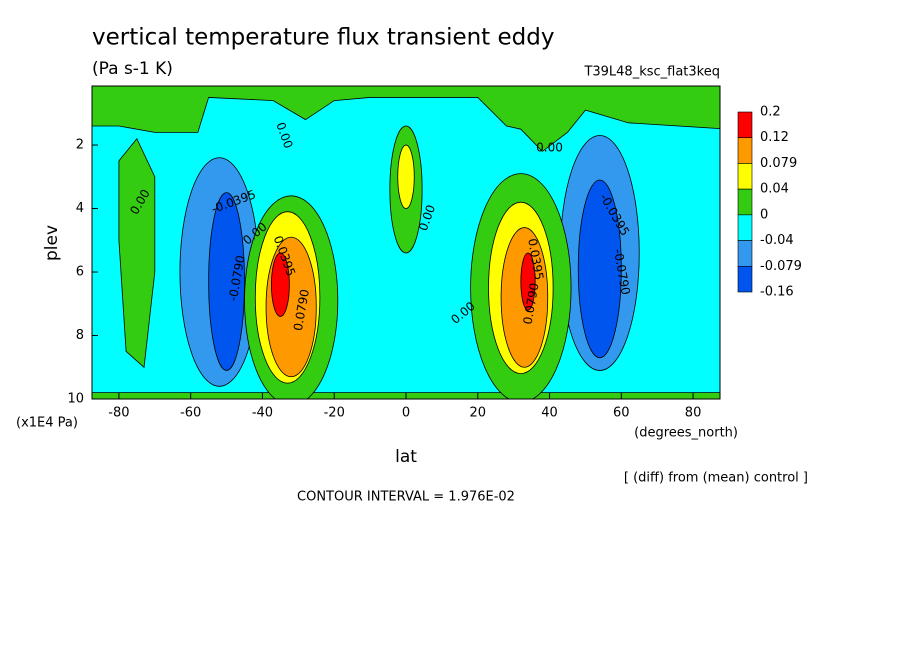 Image resolution: width=904 pixels, height=654 pixels. What do you see at coordinates (334, 413) in the screenshot?
I see `x-tick-label: -20` at bounding box center [334, 413].